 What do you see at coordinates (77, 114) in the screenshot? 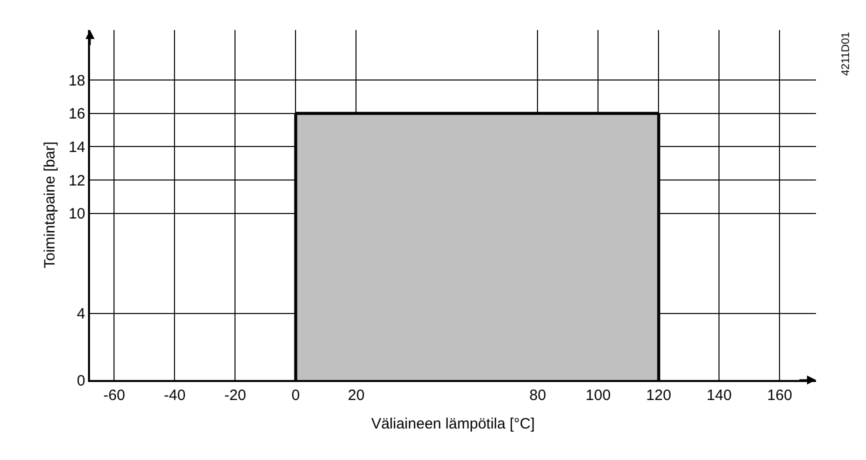
I see `y-tick-label: 16` at bounding box center [77, 114].